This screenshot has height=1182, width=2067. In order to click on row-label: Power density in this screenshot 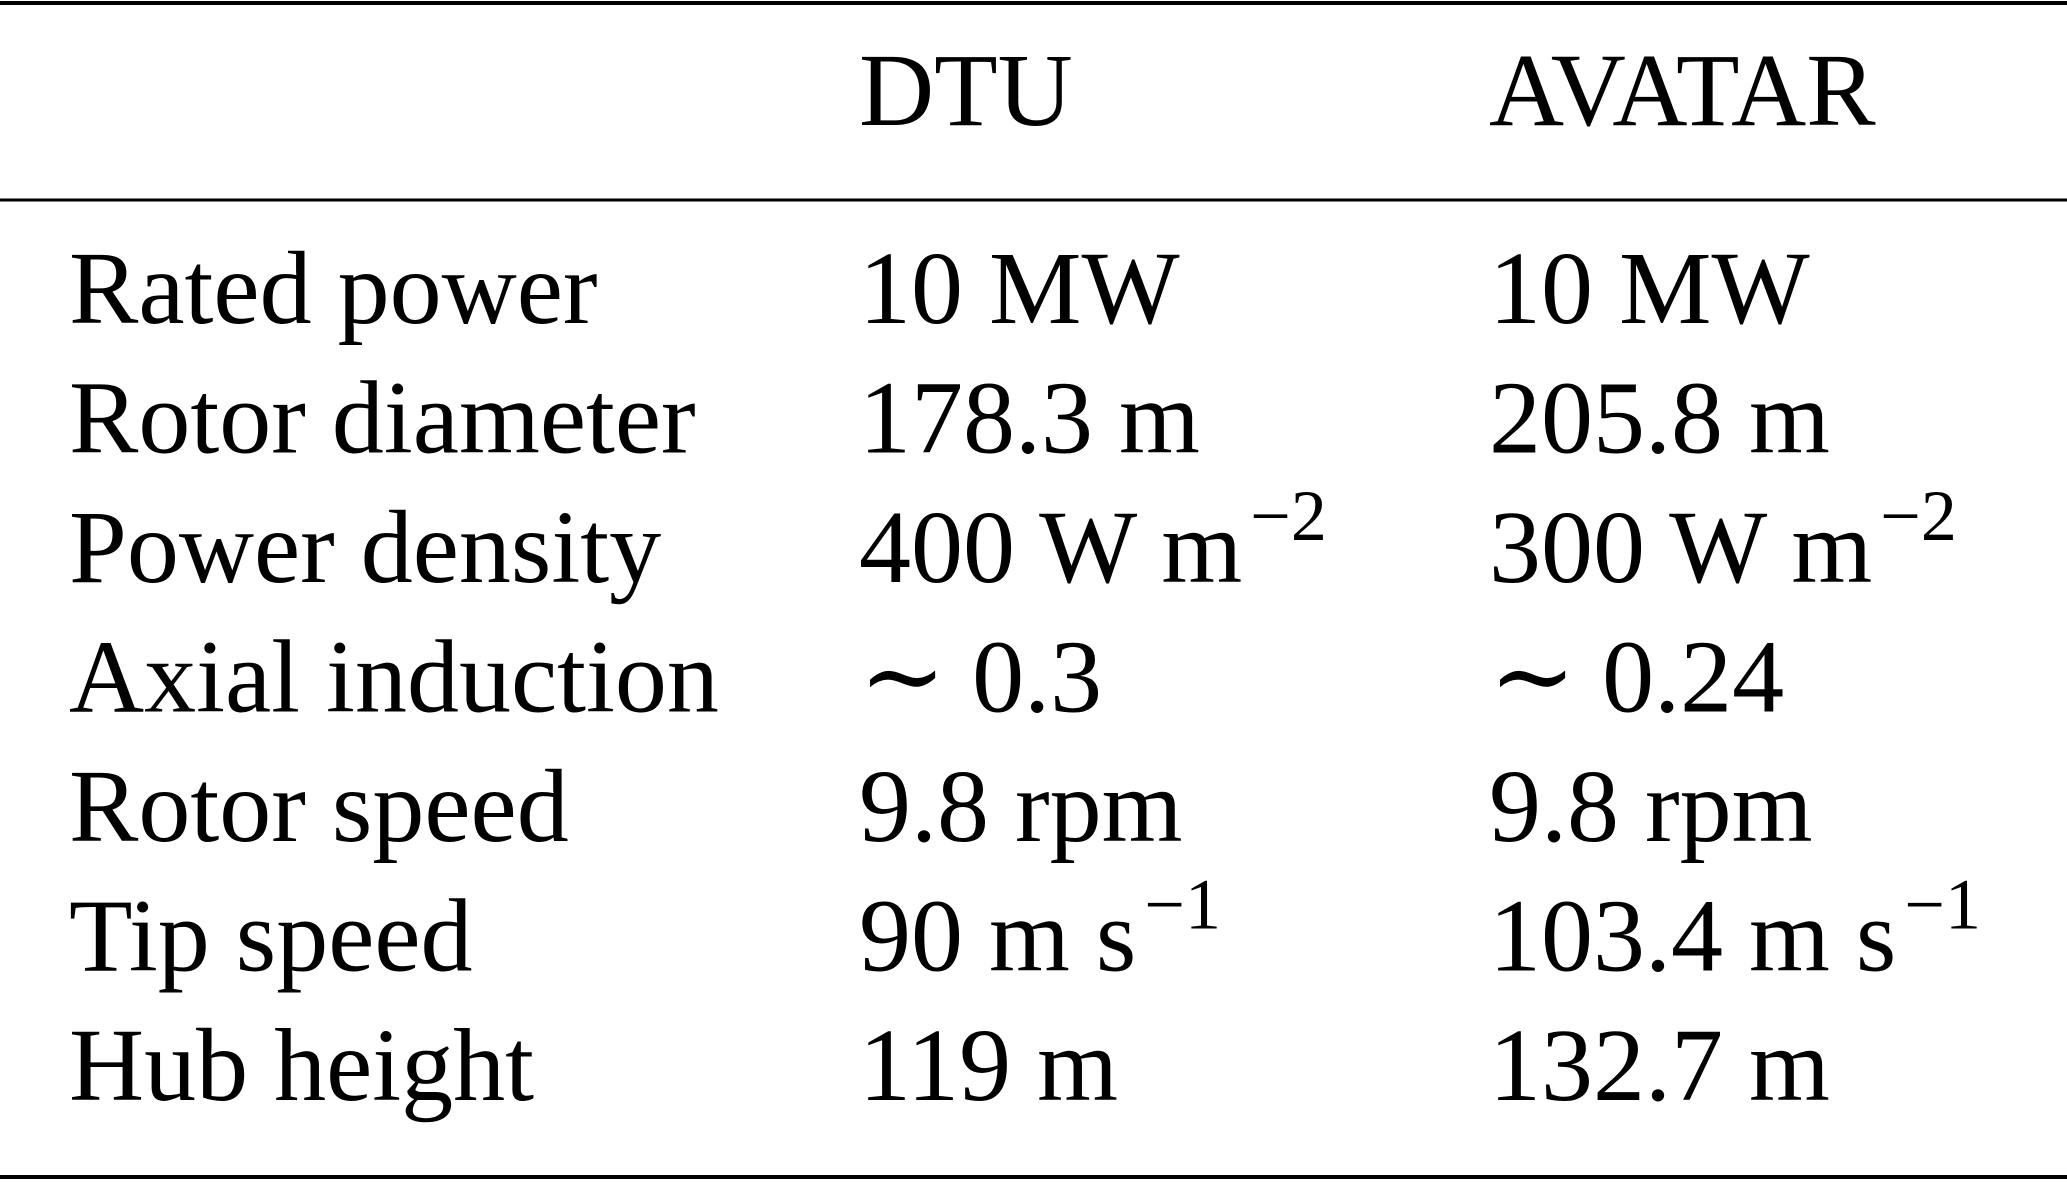, I will do `click(365, 547)`.